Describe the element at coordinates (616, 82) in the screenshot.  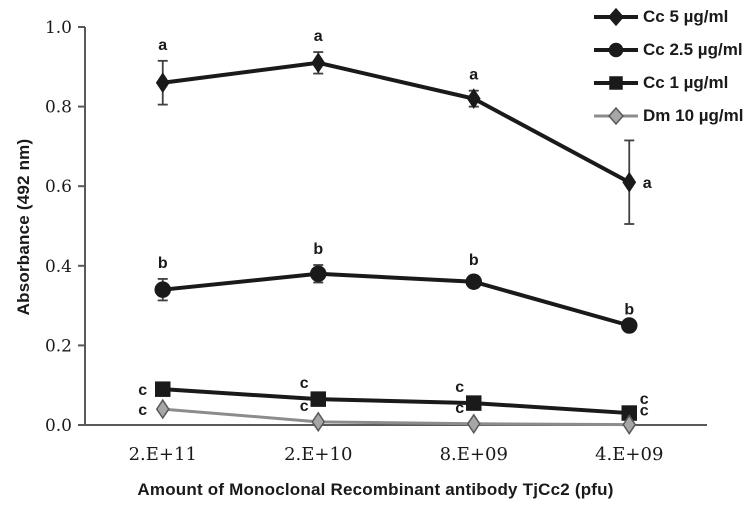
I see `square-legend-marker-icon` at that location.